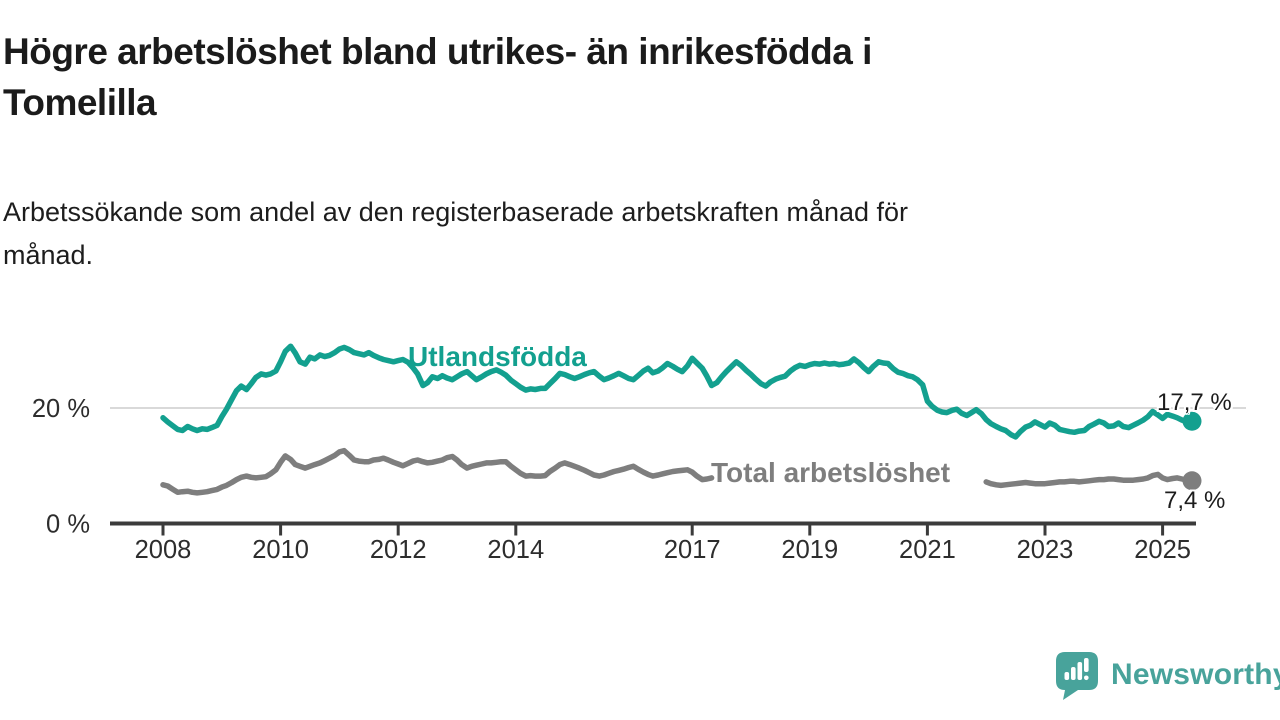  What do you see at coordinates (398, 550) in the screenshot?
I see `x-tick-label-2012: 2012` at bounding box center [398, 550].